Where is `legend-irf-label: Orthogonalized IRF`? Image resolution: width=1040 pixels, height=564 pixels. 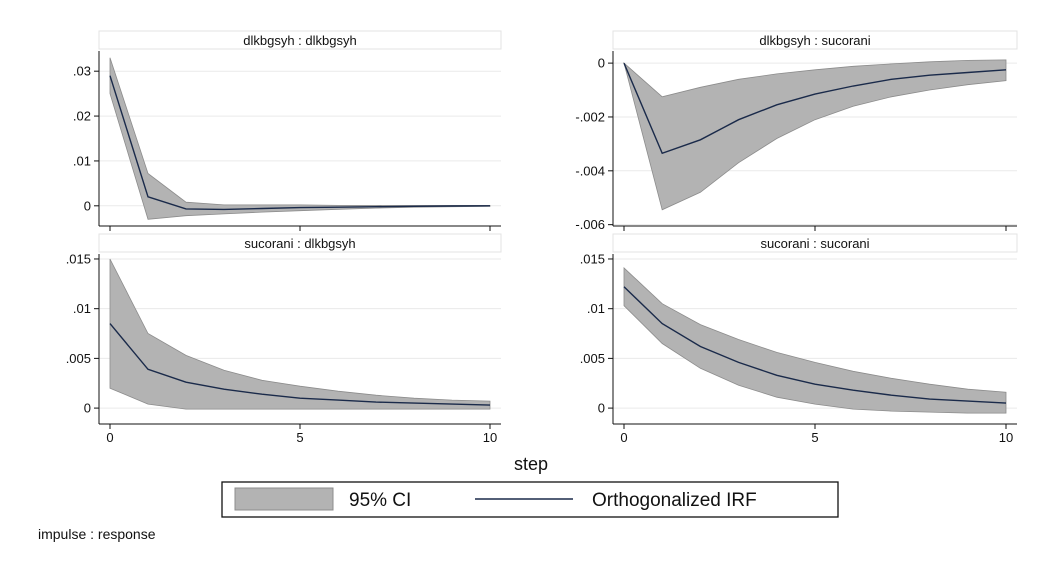 legend-irf-label: Orthogonalized IRF is located at coordinates (674, 500).